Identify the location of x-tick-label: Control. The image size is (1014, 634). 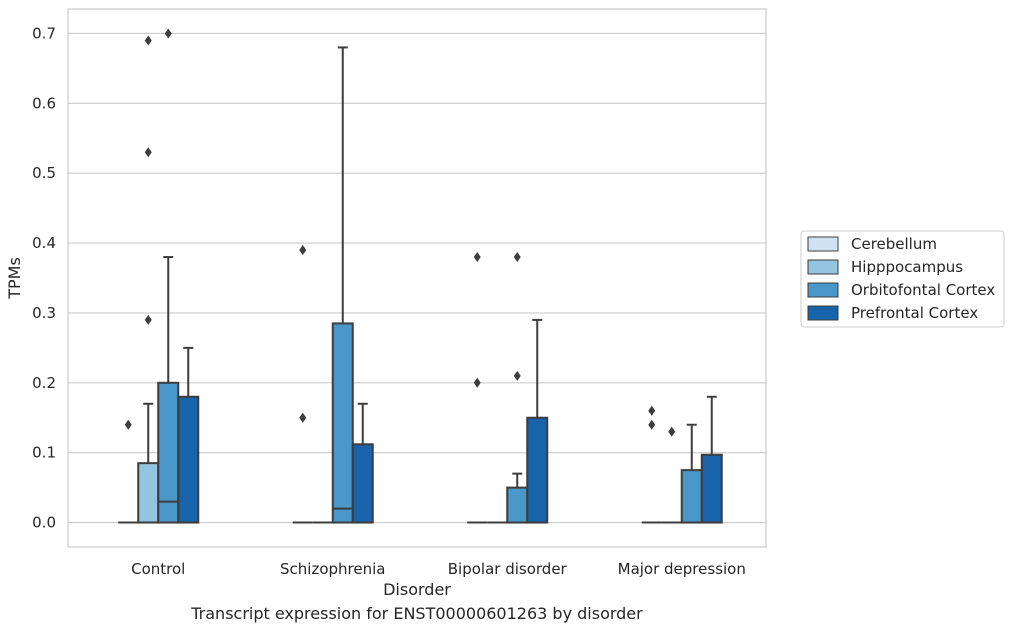
(158, 569).